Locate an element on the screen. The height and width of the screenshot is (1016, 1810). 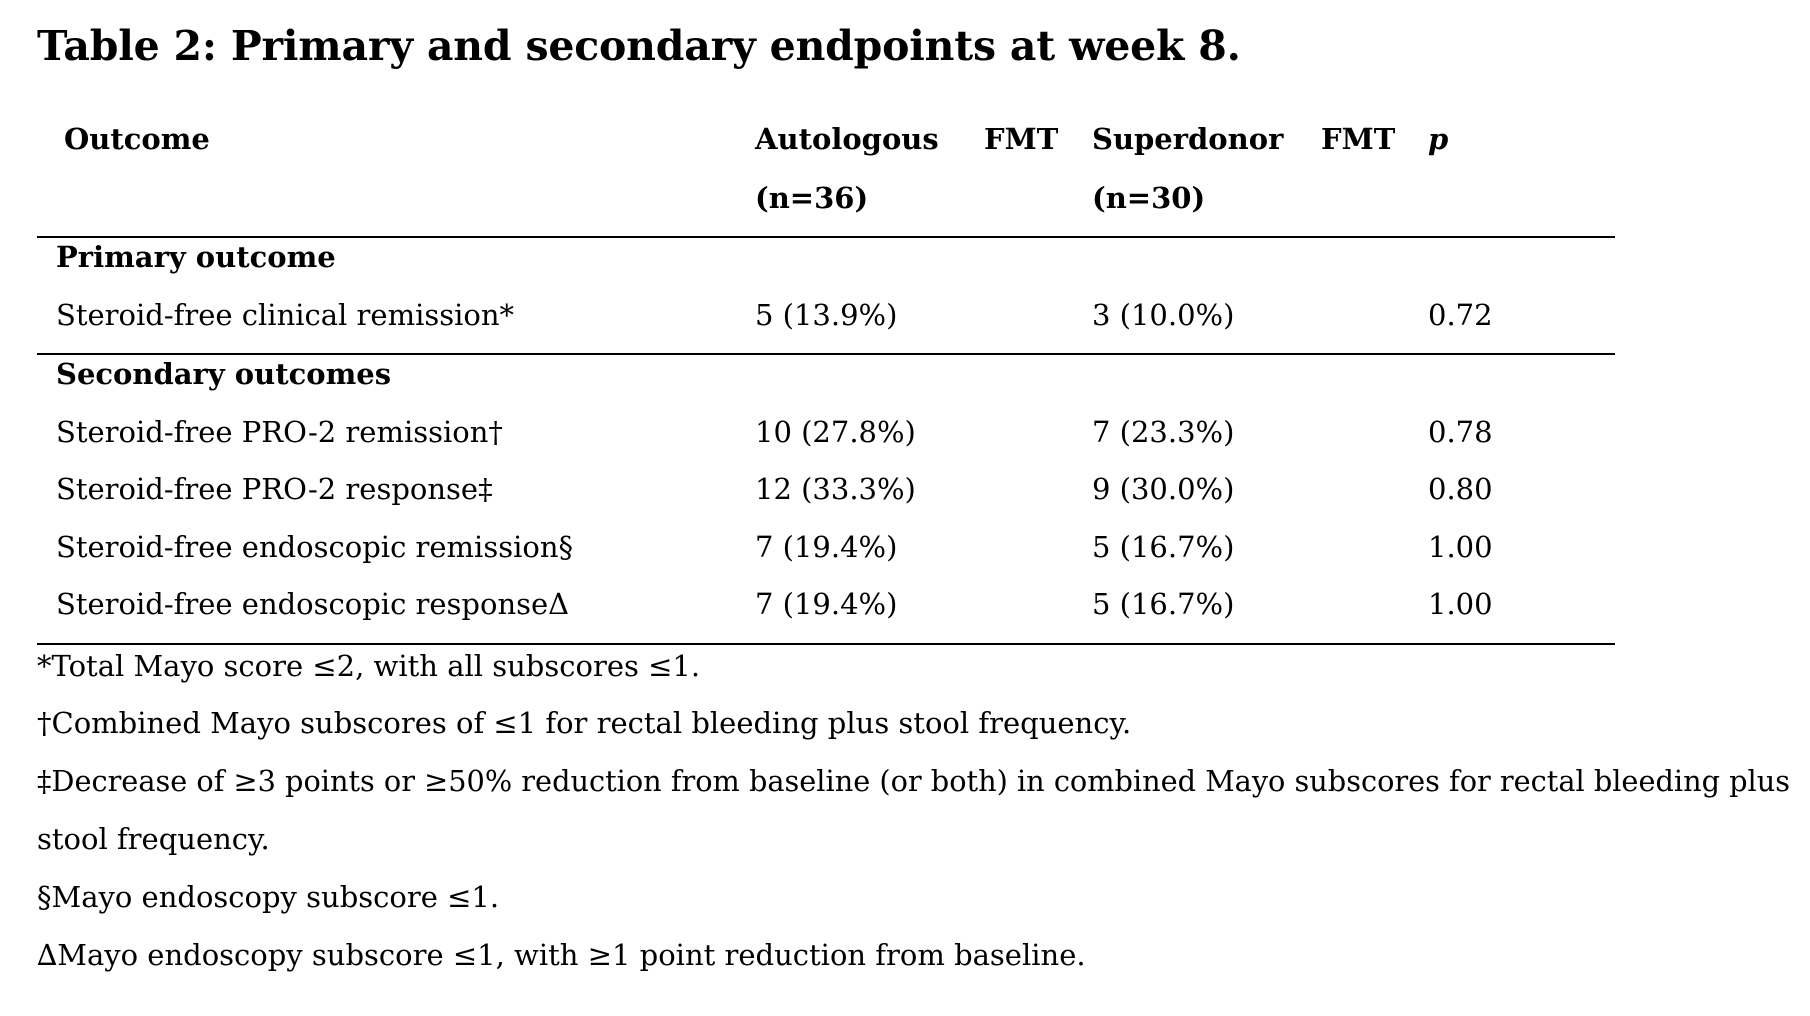
header-rule is located at coordinates (826, 237).